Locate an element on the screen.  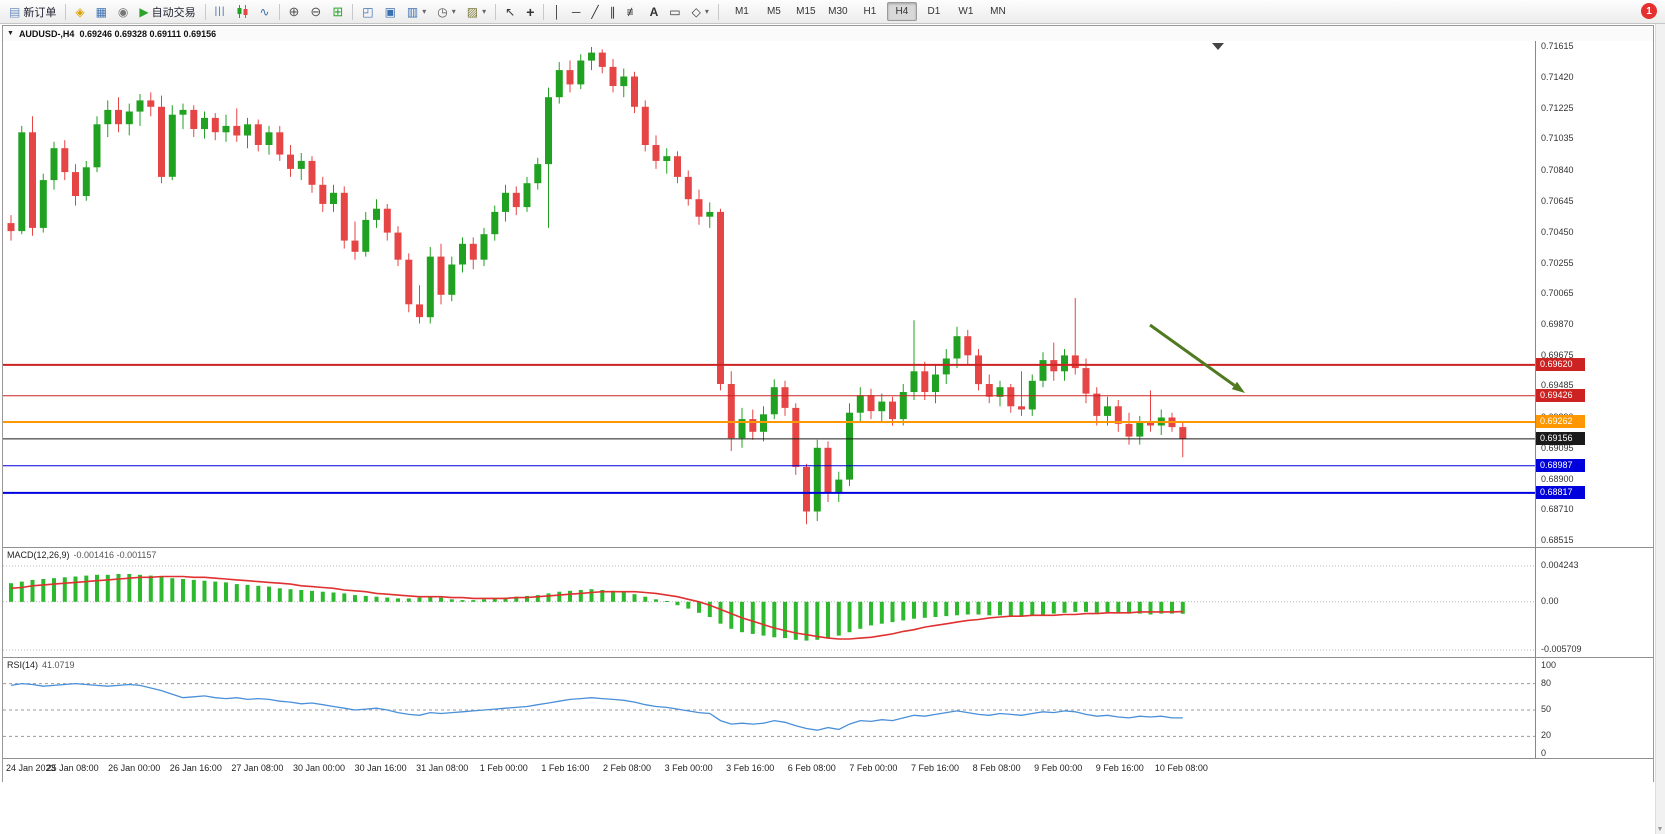
rsi-chart is located at coordinates (769, 708).